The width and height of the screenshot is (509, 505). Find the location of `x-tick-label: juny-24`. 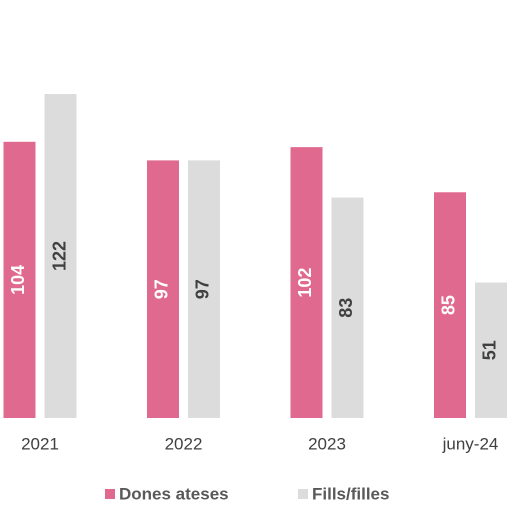

x-tick-label: juny-24 is located at coordinates (470, 443).